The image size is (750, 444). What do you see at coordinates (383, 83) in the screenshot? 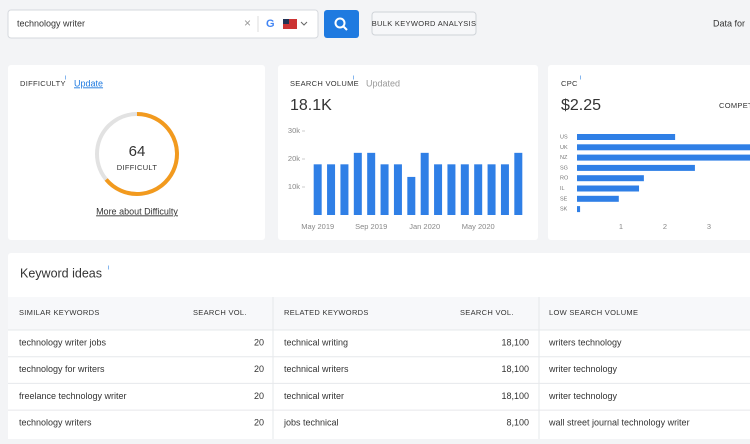
I see `volume-status: Updated` at bounding box center [383, 83].